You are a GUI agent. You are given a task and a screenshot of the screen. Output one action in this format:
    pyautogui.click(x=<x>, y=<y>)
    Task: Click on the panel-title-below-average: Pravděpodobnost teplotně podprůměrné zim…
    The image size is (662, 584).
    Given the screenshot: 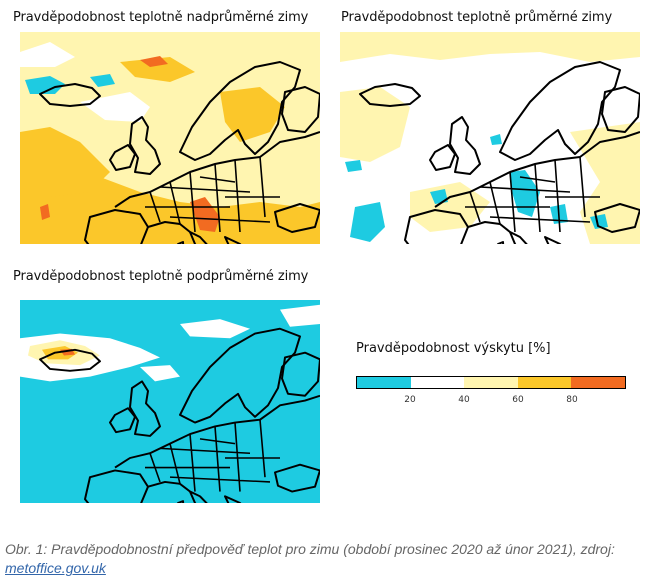 What is the action you would take?
    pyautogui.click(x=161, y=276)
    